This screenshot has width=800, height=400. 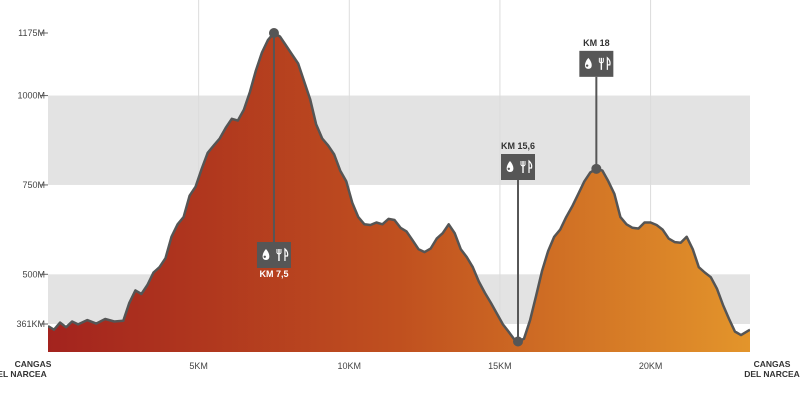 I want to click on waypoint-1: KM 15,6, so click(x=518, y=244).